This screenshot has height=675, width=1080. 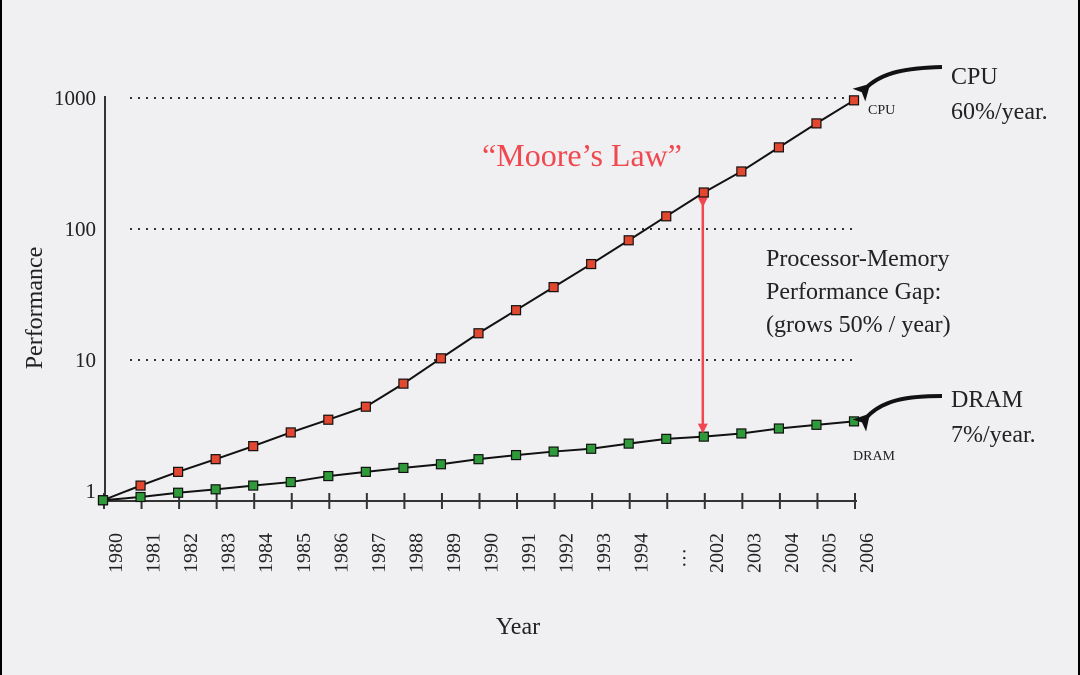 What do you see at coordinates (567, 553) in the screenshot?
I see `x-tick-label: 1992` at bounding box center [567, 553].